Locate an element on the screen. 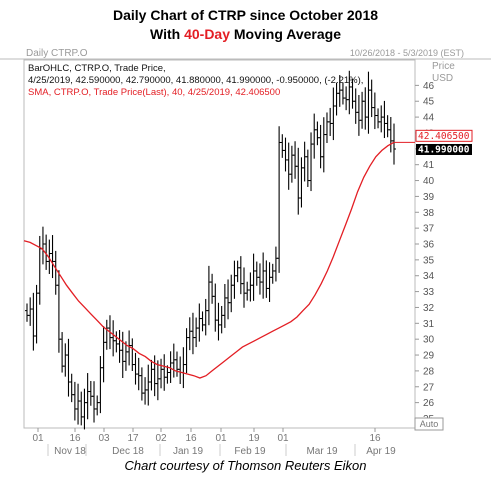 The height and width of the screenshot is (482, 491). sma-value-tag: 42.406500 is located at coordinates (444, 136).